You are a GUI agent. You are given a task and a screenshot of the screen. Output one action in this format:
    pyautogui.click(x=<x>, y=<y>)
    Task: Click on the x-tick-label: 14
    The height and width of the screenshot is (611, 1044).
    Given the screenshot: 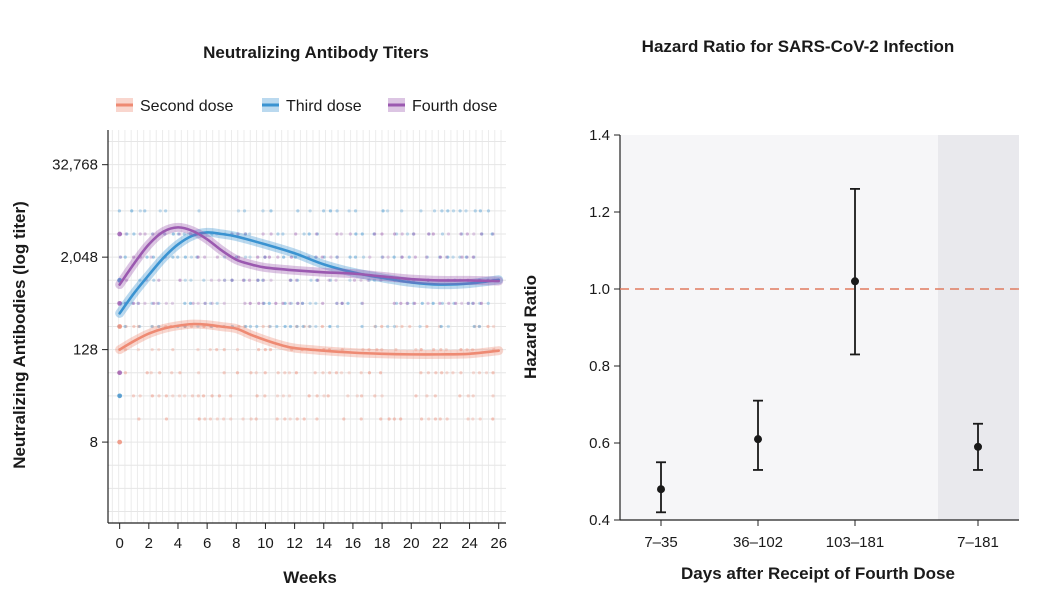 What is the action you would take?
    pyautogui.click(x=323, y=543)
    